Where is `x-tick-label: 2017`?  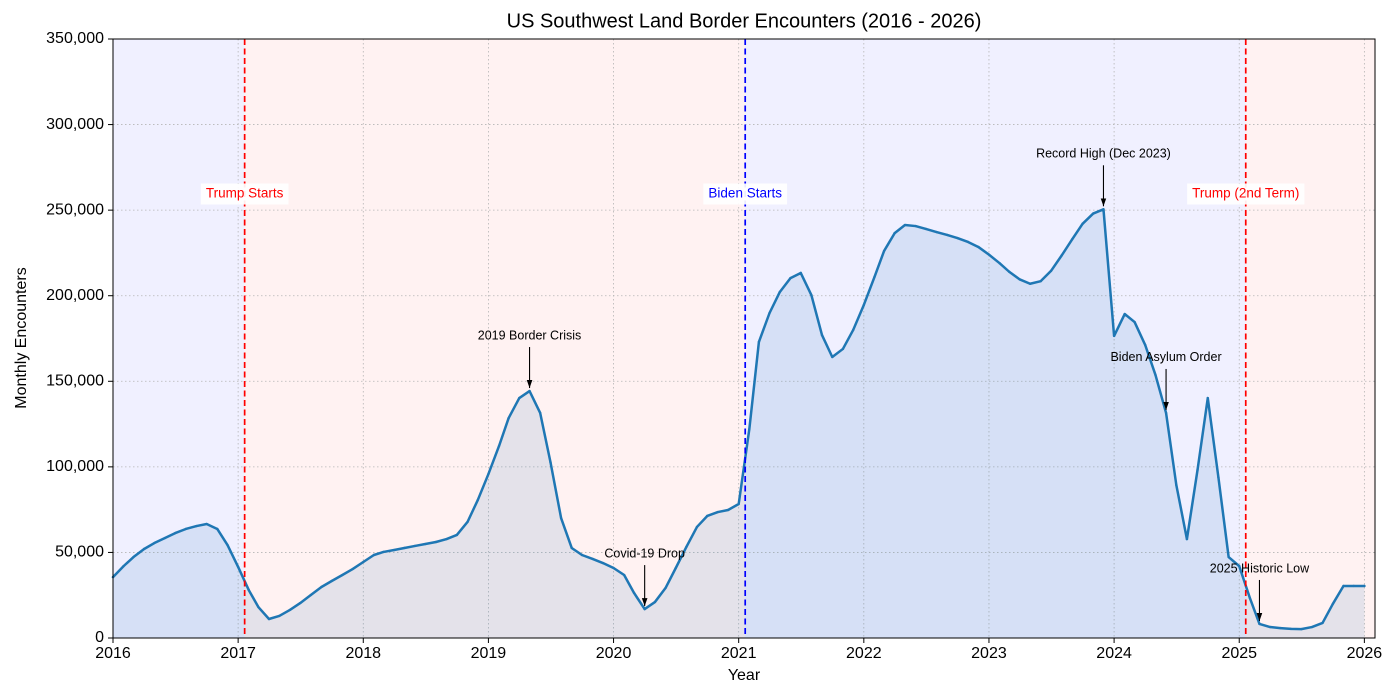
x-tick-label: 2017 is located at coordinates (238, 653).